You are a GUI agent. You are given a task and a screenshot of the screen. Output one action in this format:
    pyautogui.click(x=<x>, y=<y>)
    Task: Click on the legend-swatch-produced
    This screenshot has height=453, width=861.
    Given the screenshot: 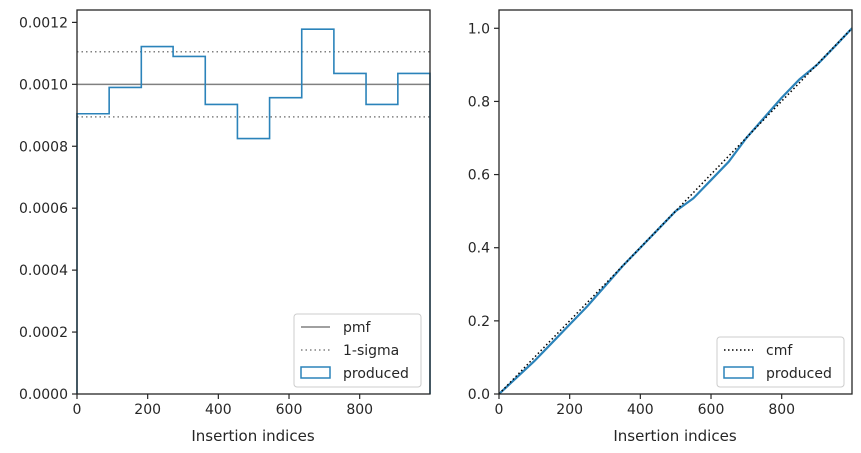 What is the action you would take?
    pyautogui.click(x=315, y=372)
    